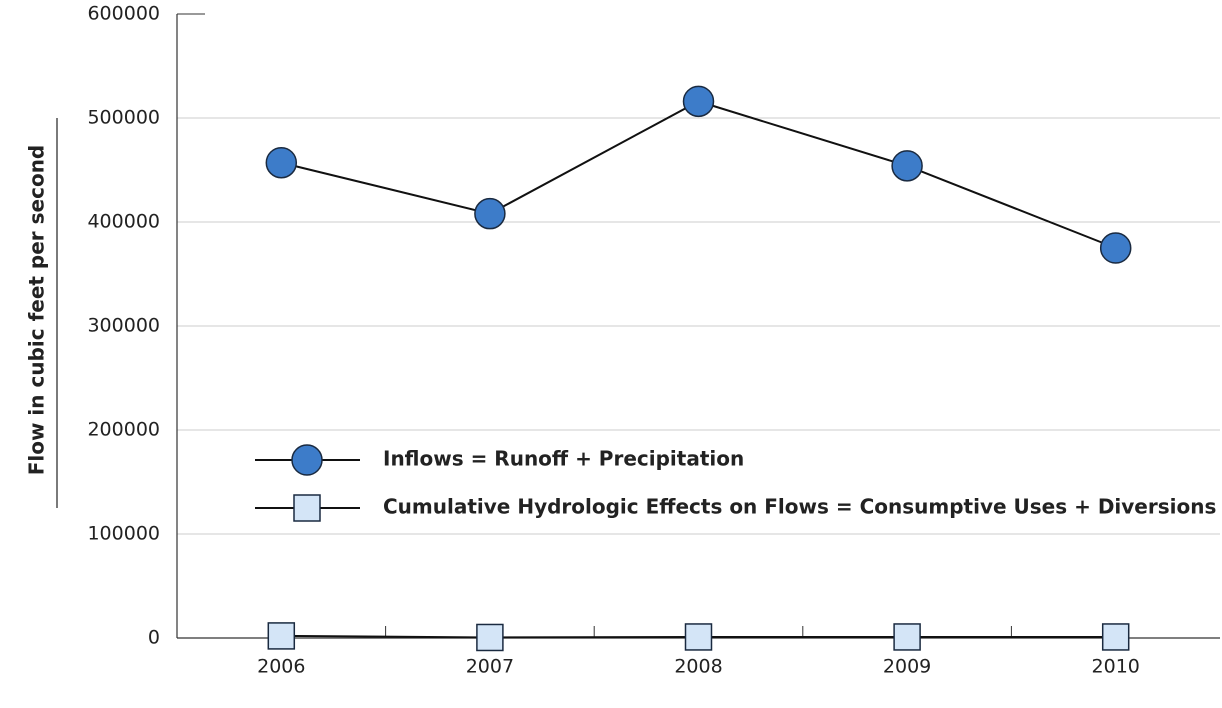 This screenshot has width=1222, height=708. Describe the element at coordinates (281, 667) in the screenshot. I see `x-tick-label: 2006` at that location.